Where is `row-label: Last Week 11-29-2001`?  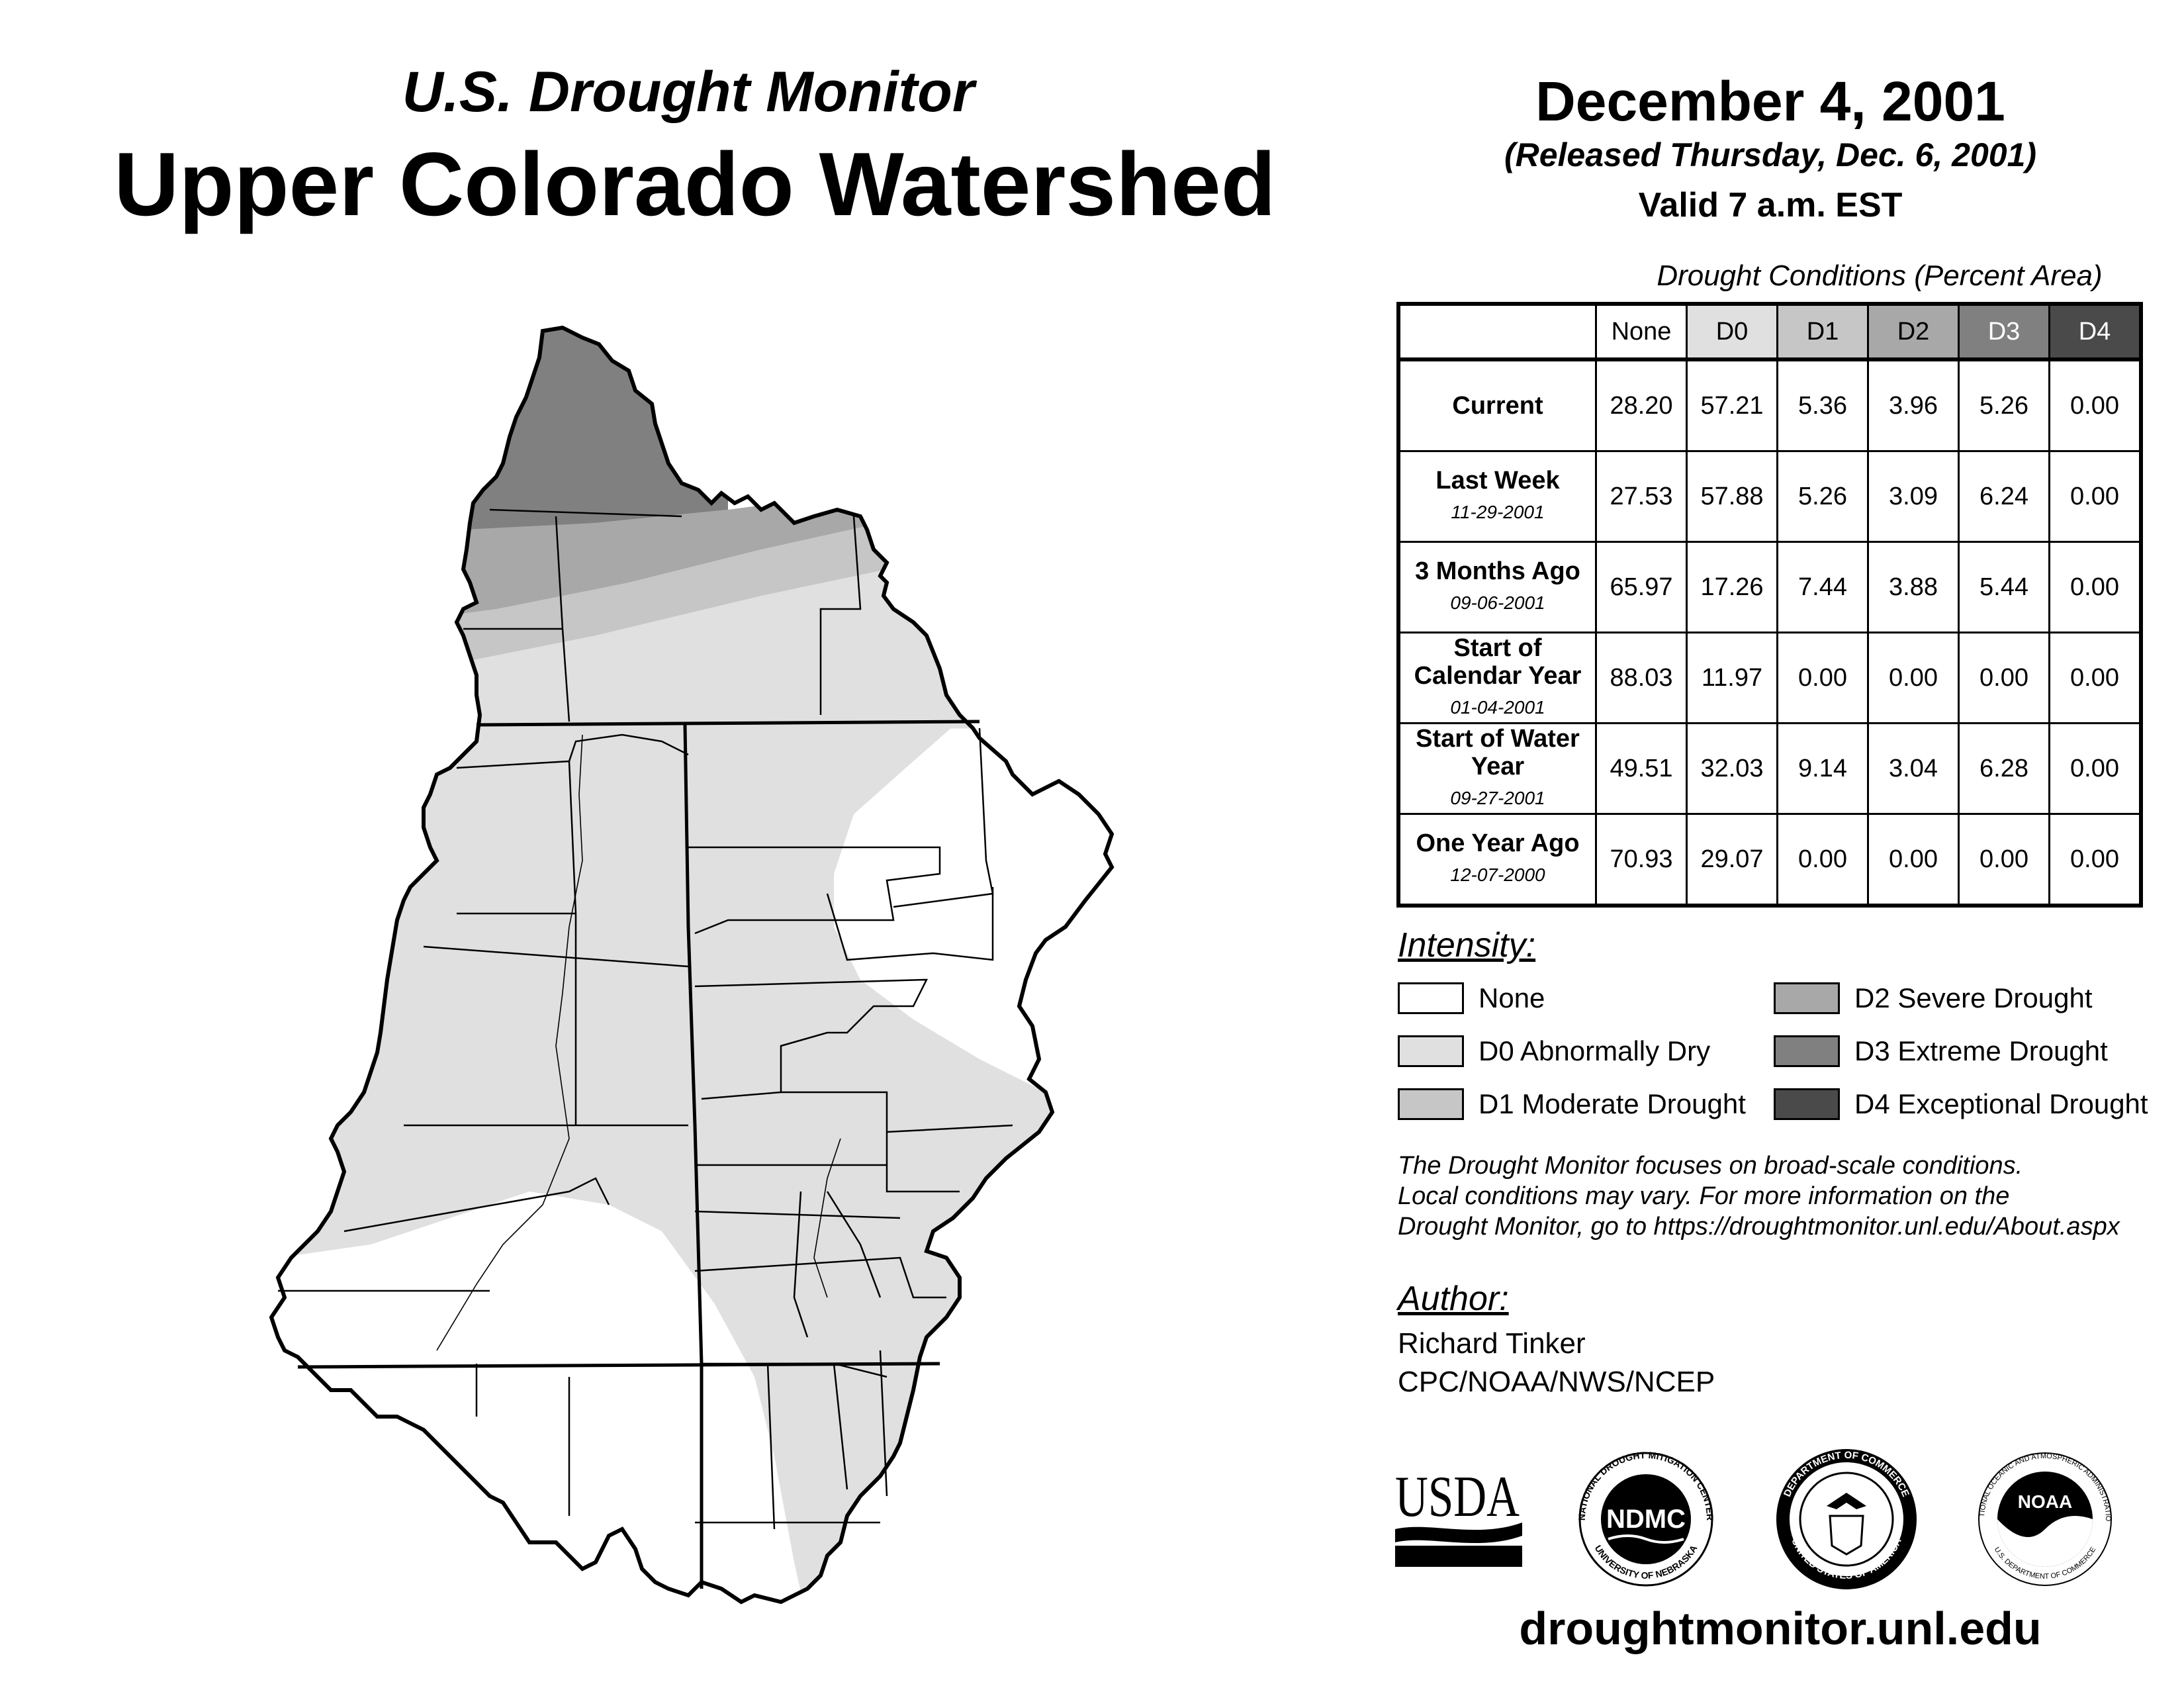 row-label: Last Week 11-29-2001 is located at coordinates (1497, 496).